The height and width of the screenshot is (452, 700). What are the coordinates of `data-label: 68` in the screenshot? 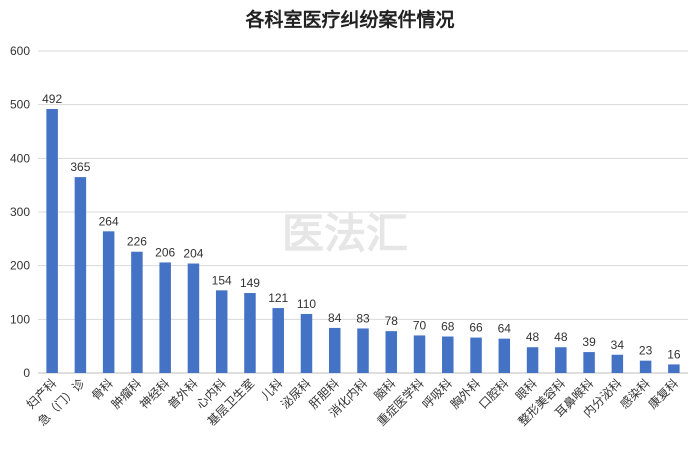 It's located at (448, 327).